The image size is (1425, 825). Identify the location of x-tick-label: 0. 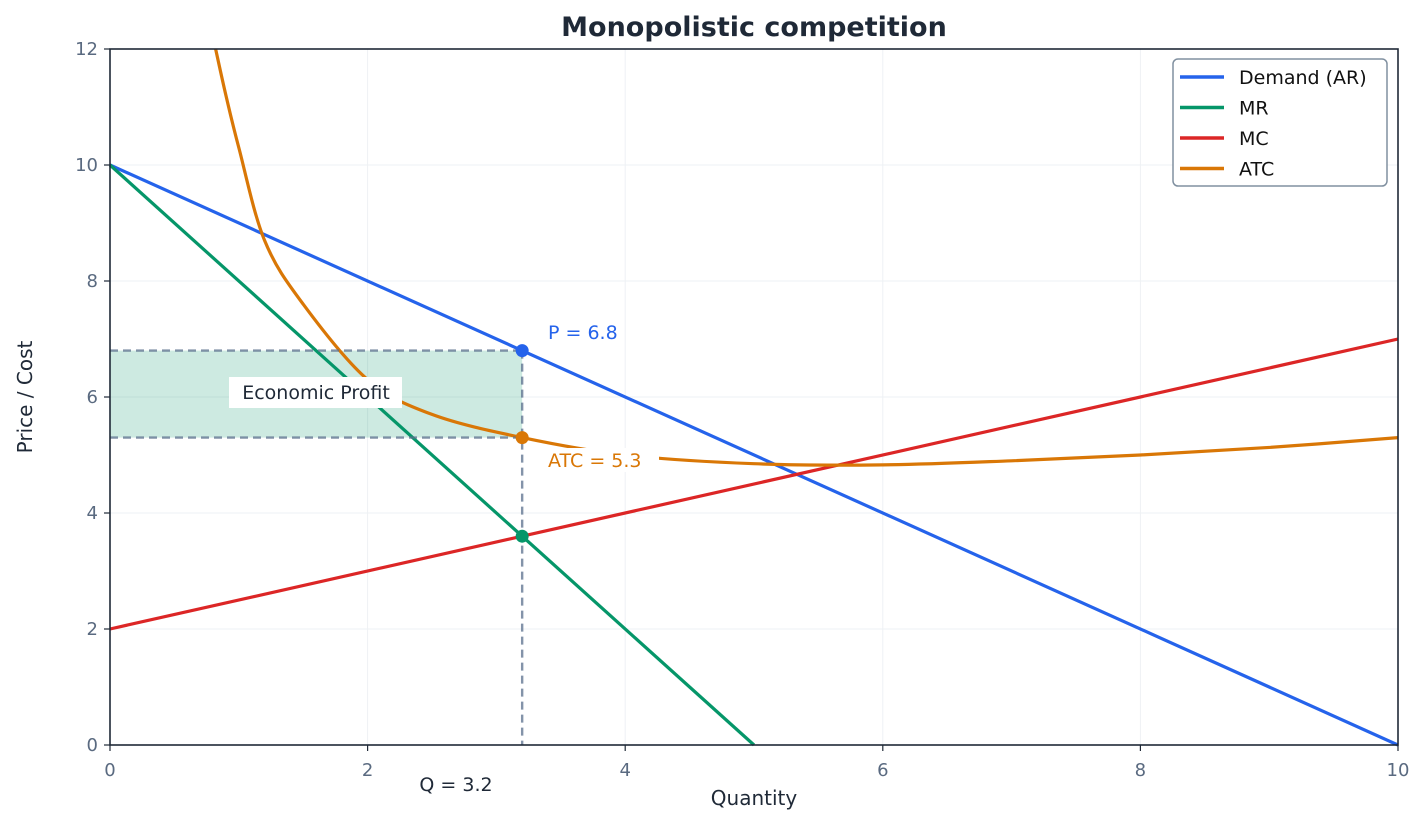
(109, 770).